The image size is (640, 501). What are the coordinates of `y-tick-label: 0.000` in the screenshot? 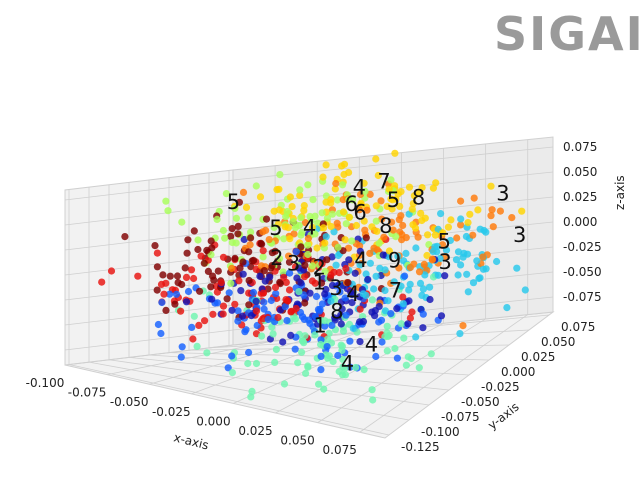 It's located at (518, 372).